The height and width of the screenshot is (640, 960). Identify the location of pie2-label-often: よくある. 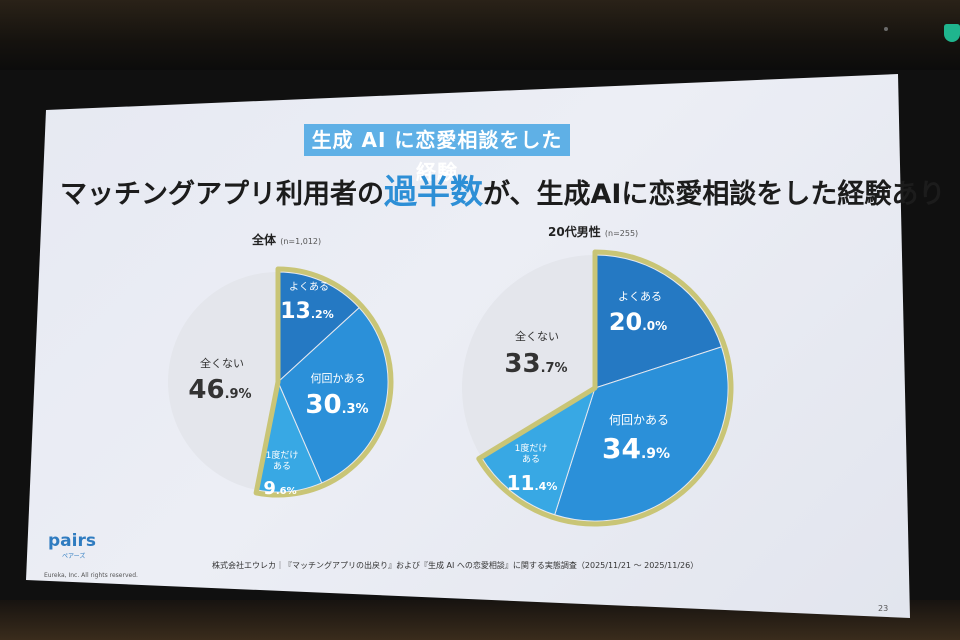
(640, 296).